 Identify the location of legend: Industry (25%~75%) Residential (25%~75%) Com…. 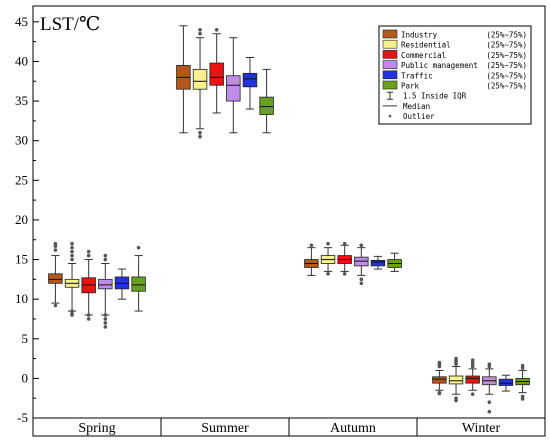
(455, 75).